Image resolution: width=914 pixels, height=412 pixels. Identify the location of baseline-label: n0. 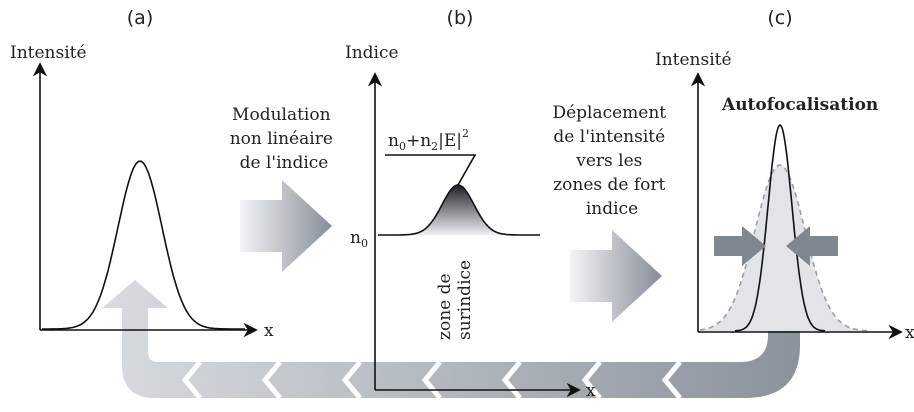
(359, 239).